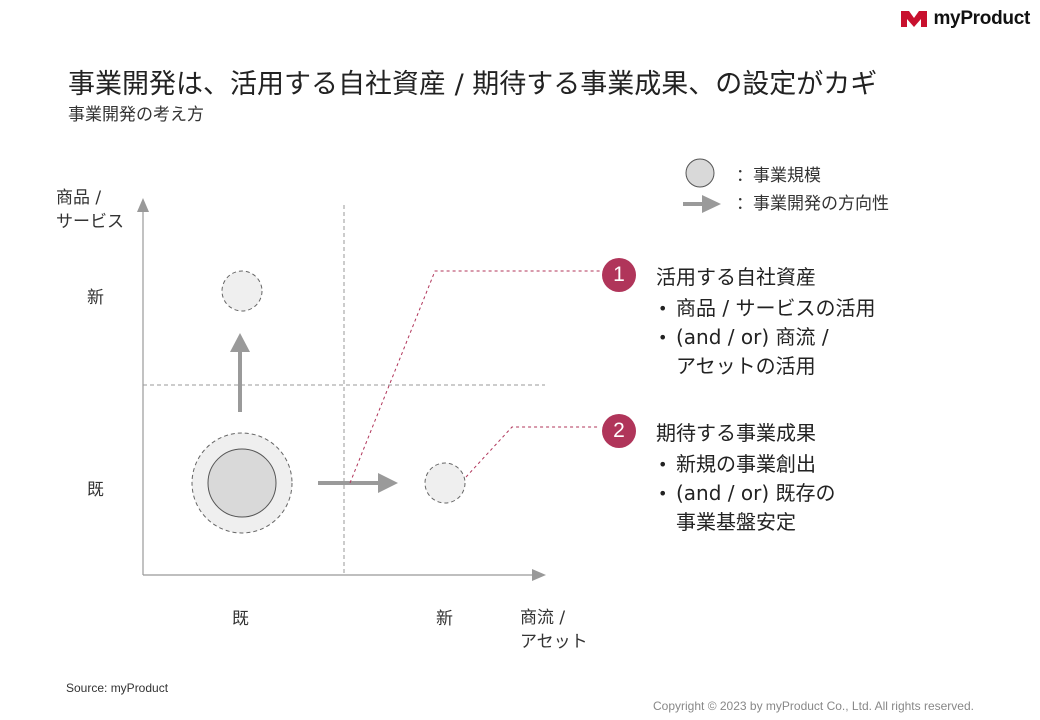  What do you see at coordinates (444, 619) in the screenshot?
I see `x-label-new: 新` at bounding box center [444, 619].